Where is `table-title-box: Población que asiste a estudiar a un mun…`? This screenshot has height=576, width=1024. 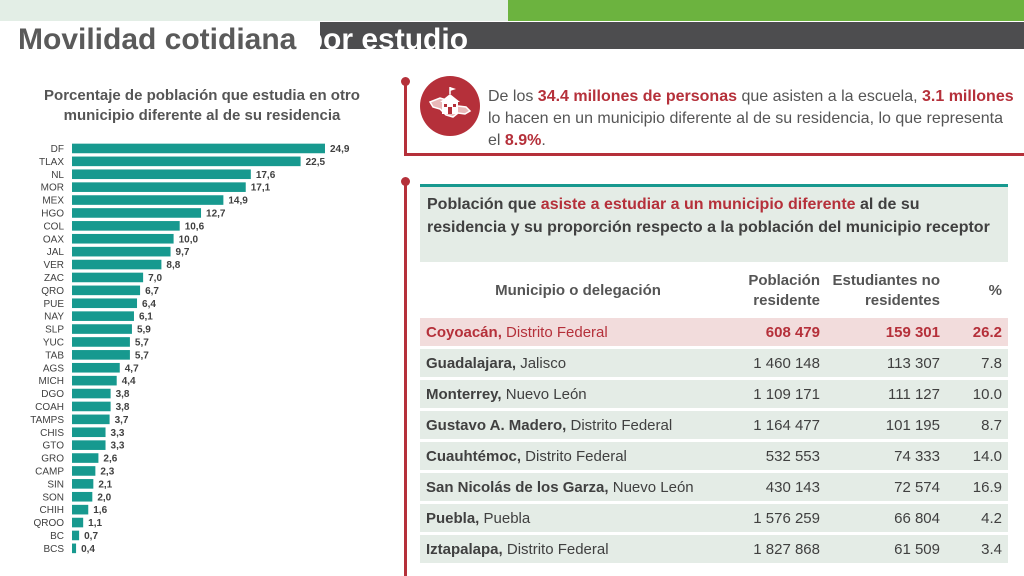 table-title-box: Población que asiste a estudiar a un mun… is located at coordinates (714, 223).